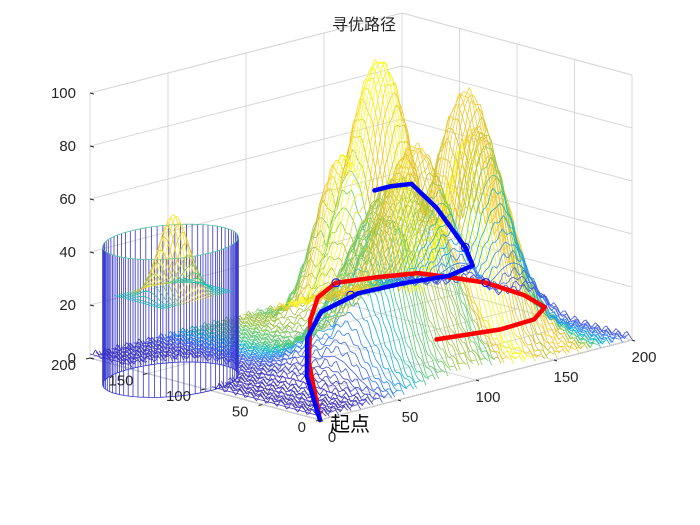  What do you see at coordinates (302, 427) in the screenshot?
I see `y-tick-label: 0` at bounding box center [302, 427].